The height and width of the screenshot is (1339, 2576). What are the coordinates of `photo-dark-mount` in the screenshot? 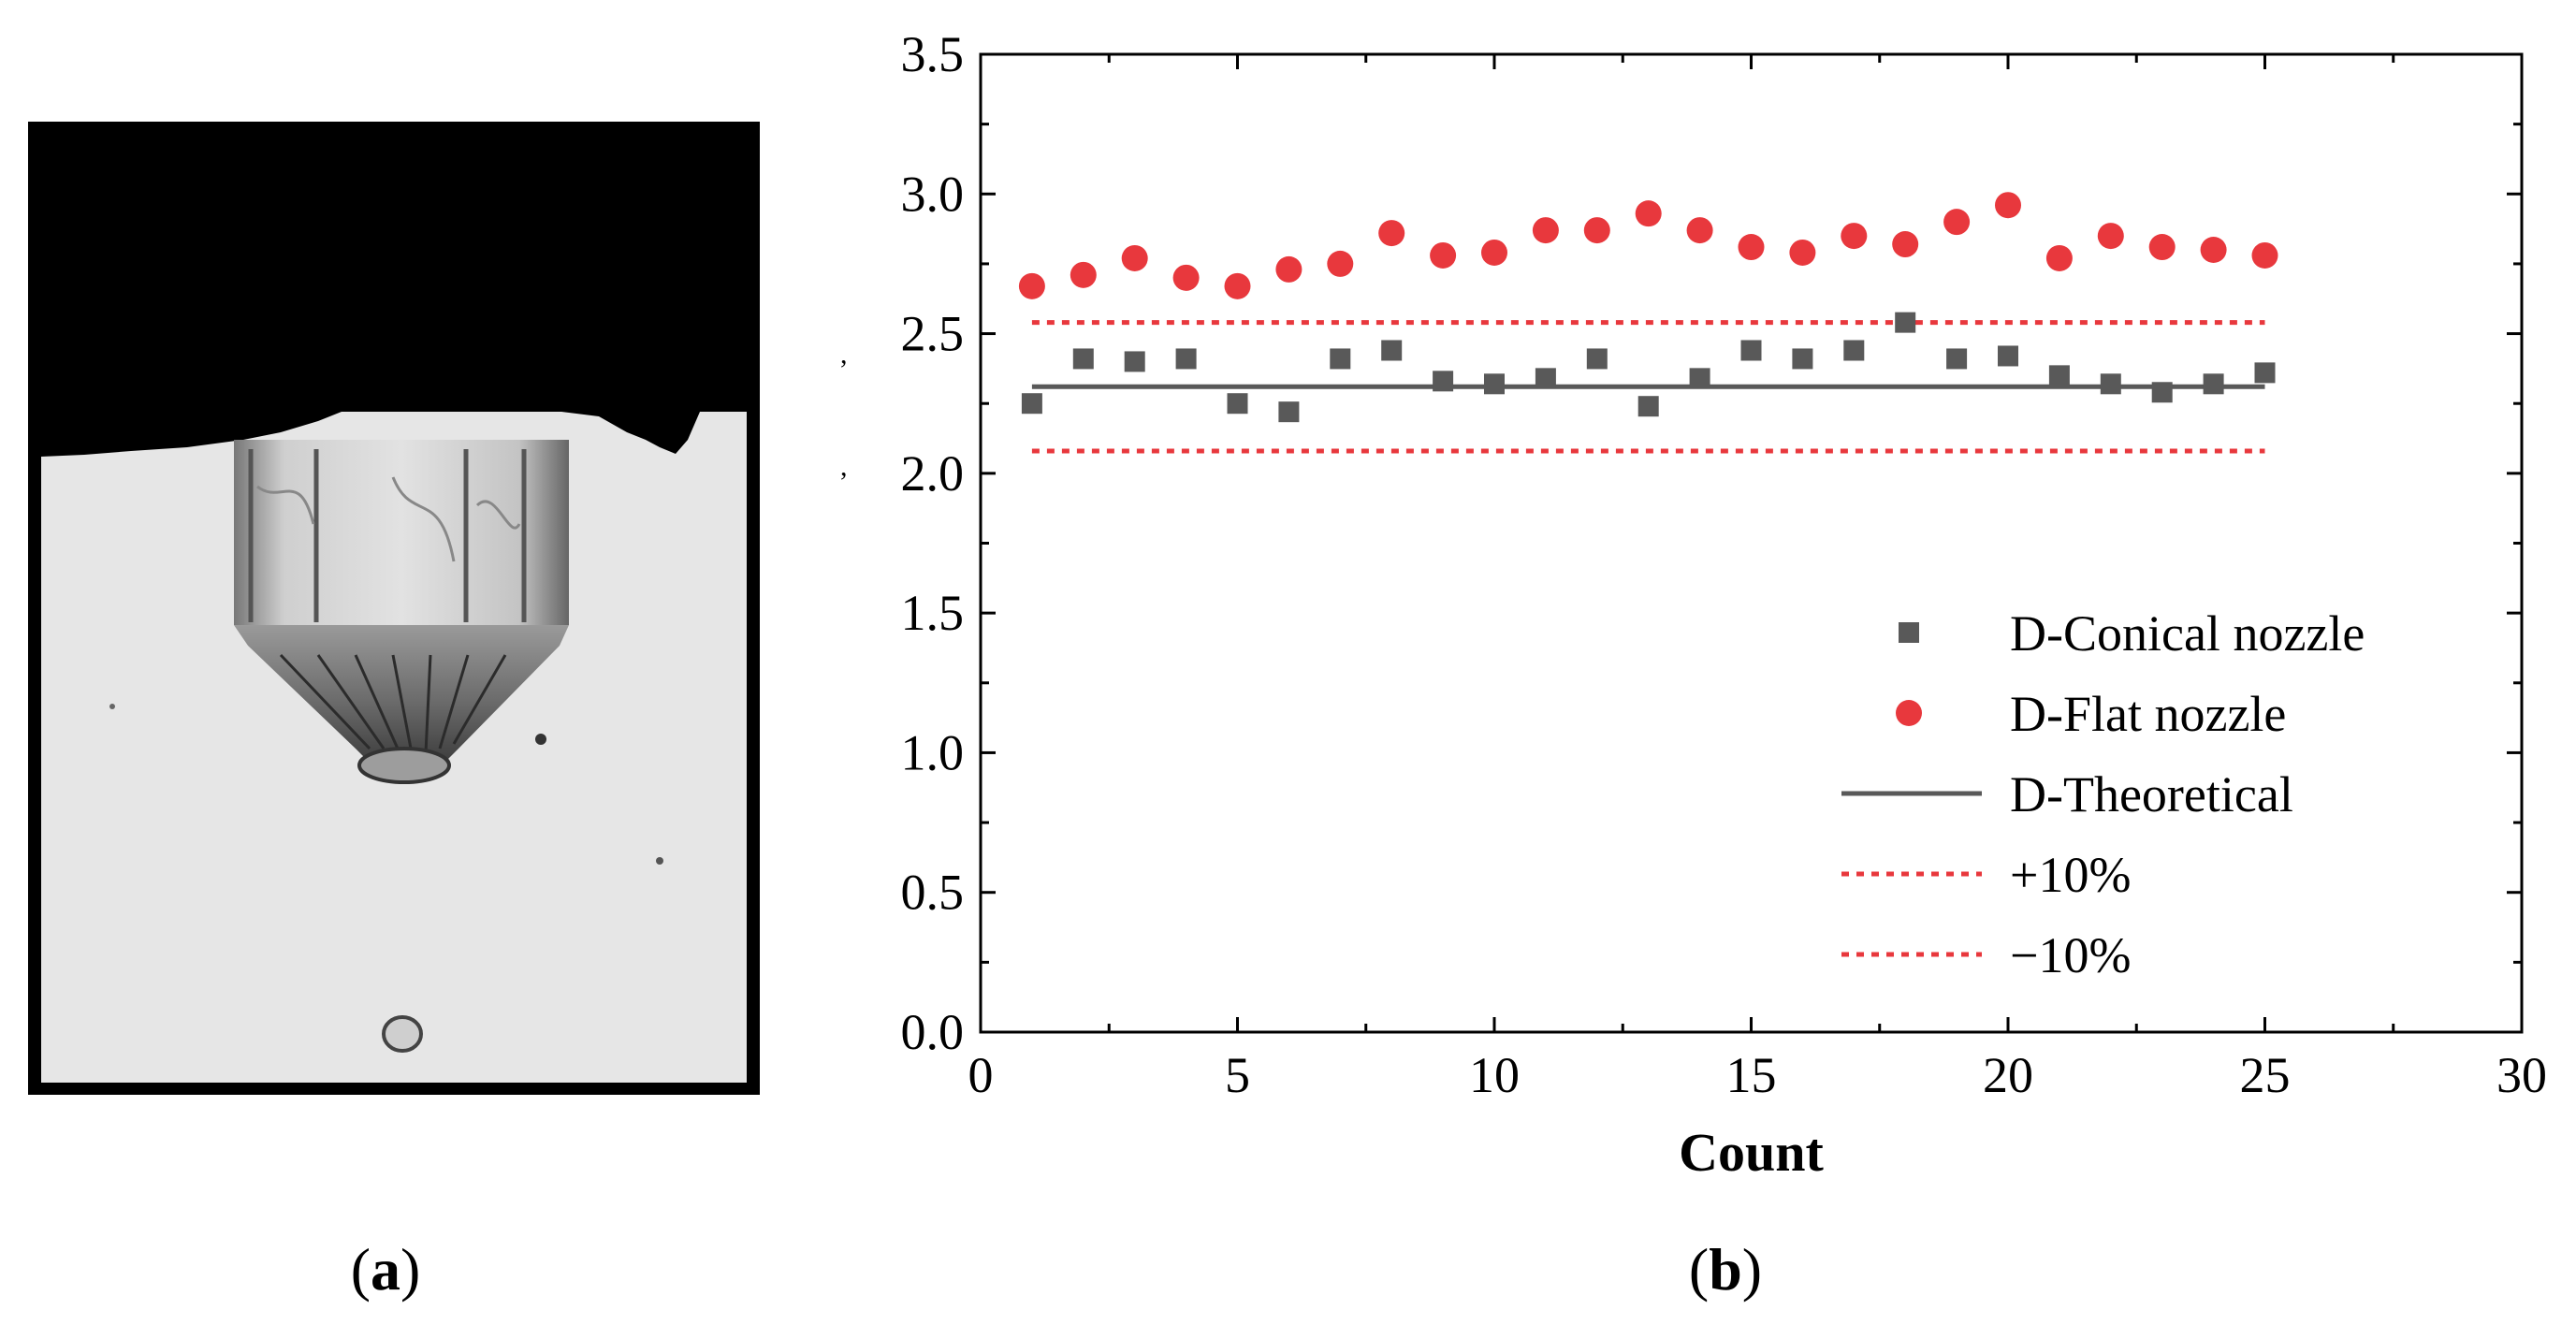 It's located at (394, 296).